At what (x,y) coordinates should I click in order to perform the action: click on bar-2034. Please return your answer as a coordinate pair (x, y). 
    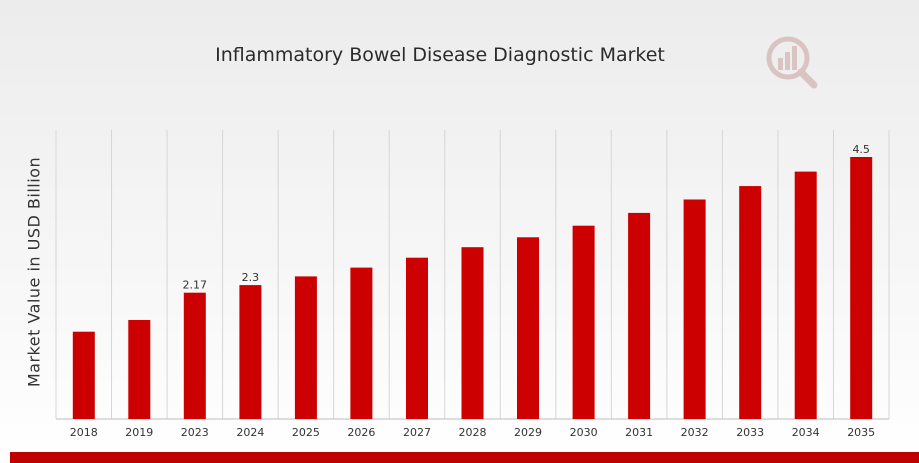
    Looking at the image, I should click on (805, 295).